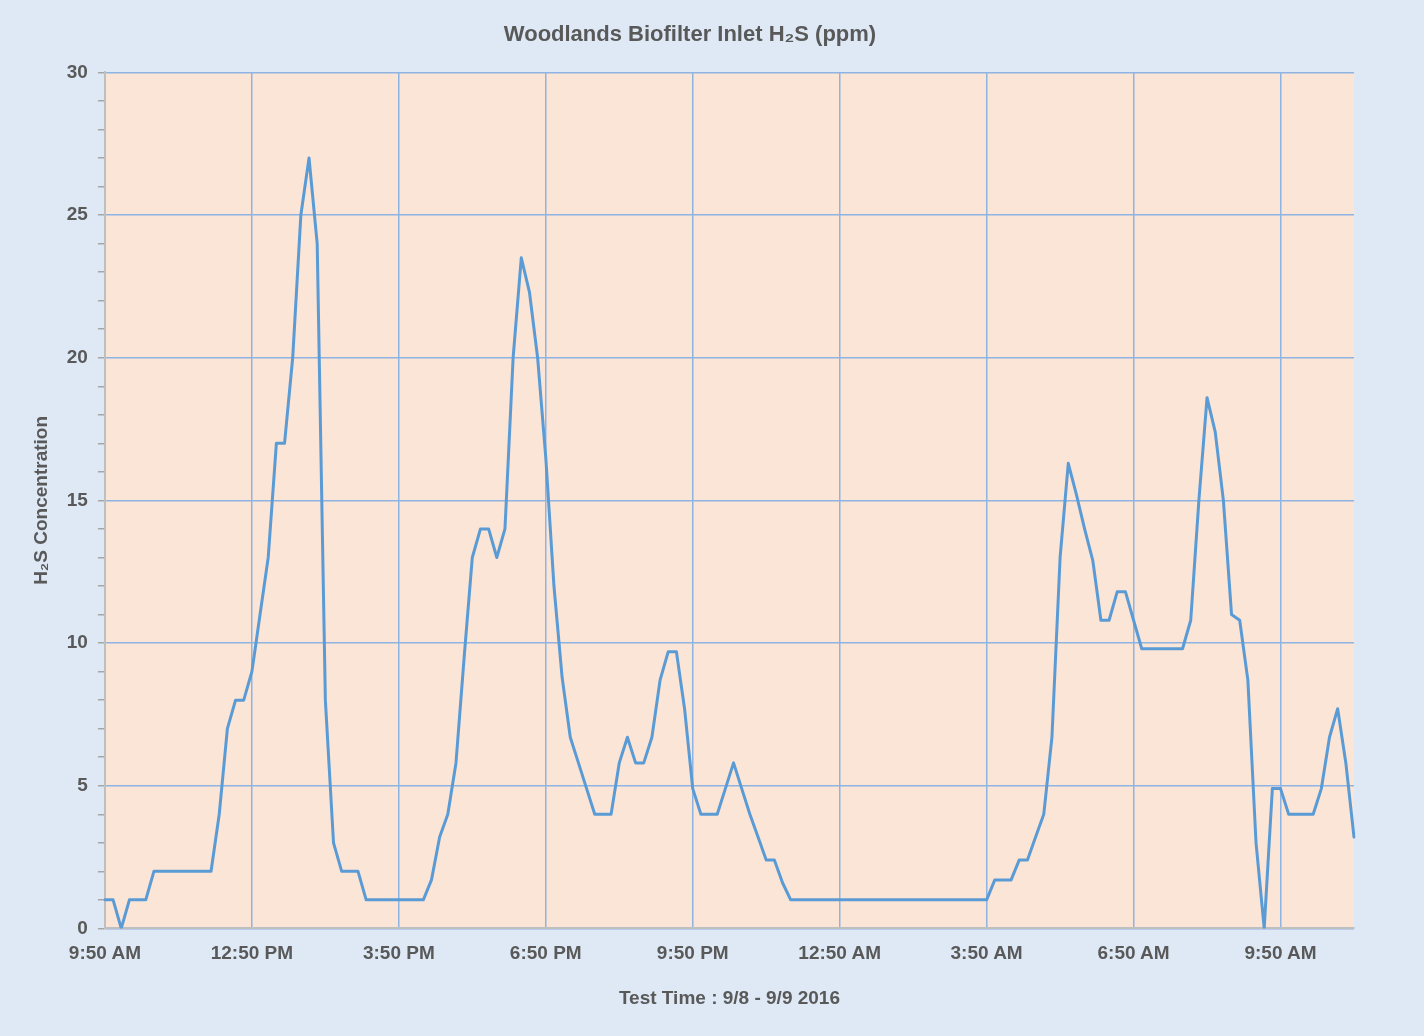  Describe the element at coordinates (83, 784) in the screenshot. I see `y-tick-label: 5` at that location.